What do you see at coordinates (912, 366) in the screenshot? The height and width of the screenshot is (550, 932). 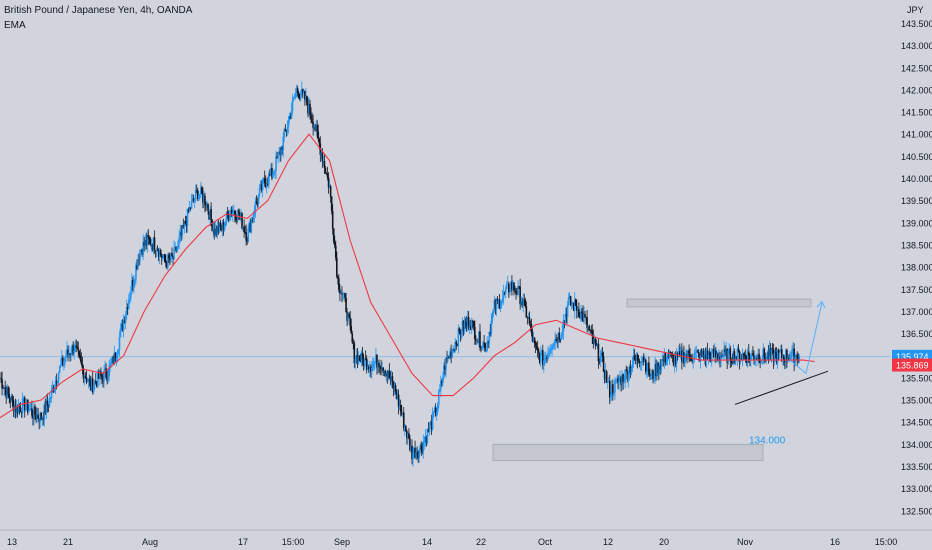 I see `ema-price-text: 135.869` at bounding box center [912, 366].